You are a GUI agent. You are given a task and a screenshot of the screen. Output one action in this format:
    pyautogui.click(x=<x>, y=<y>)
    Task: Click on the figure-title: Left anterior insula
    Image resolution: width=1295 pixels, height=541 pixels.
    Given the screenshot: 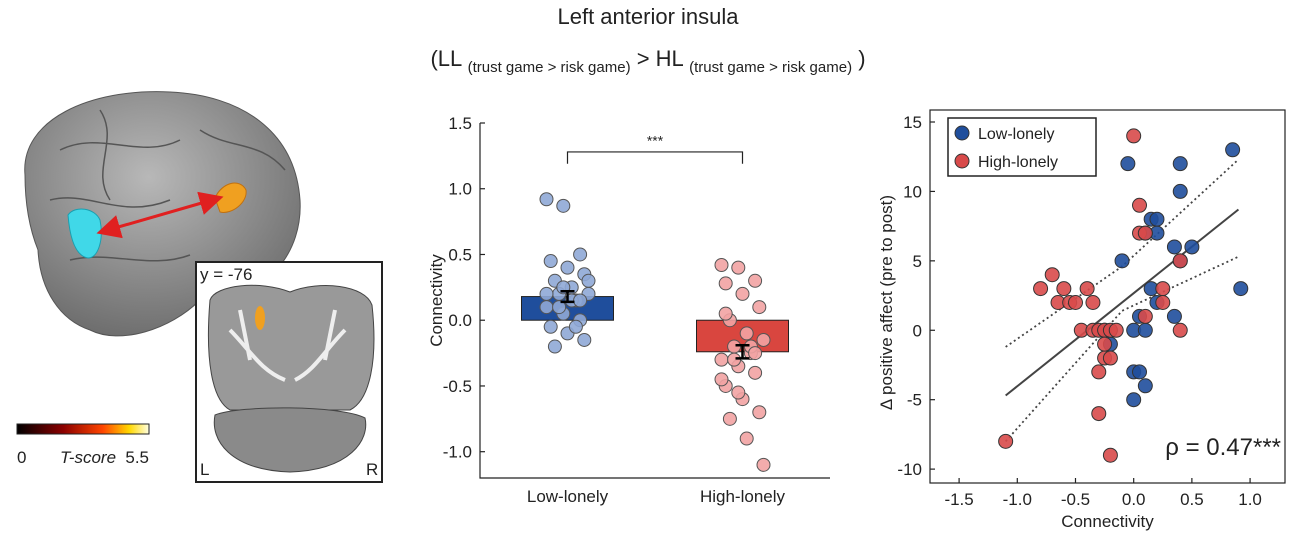 What is the action you would take?
    pyautogui.click(x=649, y=16)
    